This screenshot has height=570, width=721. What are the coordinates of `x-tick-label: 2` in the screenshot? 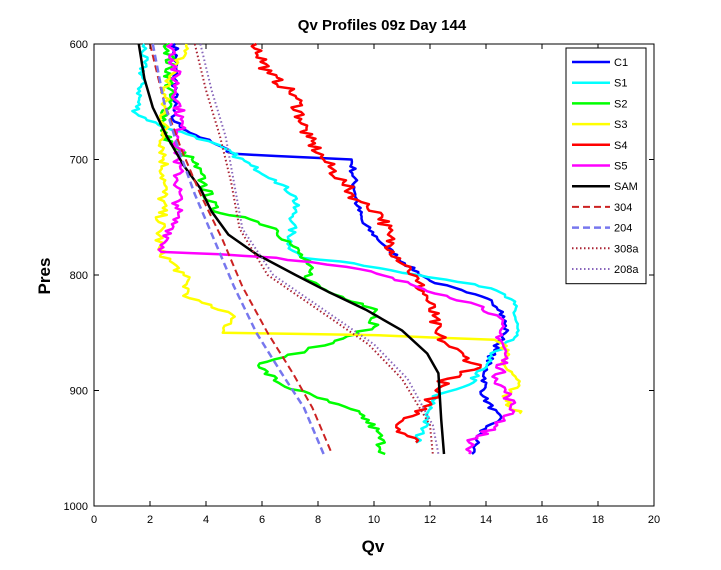 It's located at (150, 520).